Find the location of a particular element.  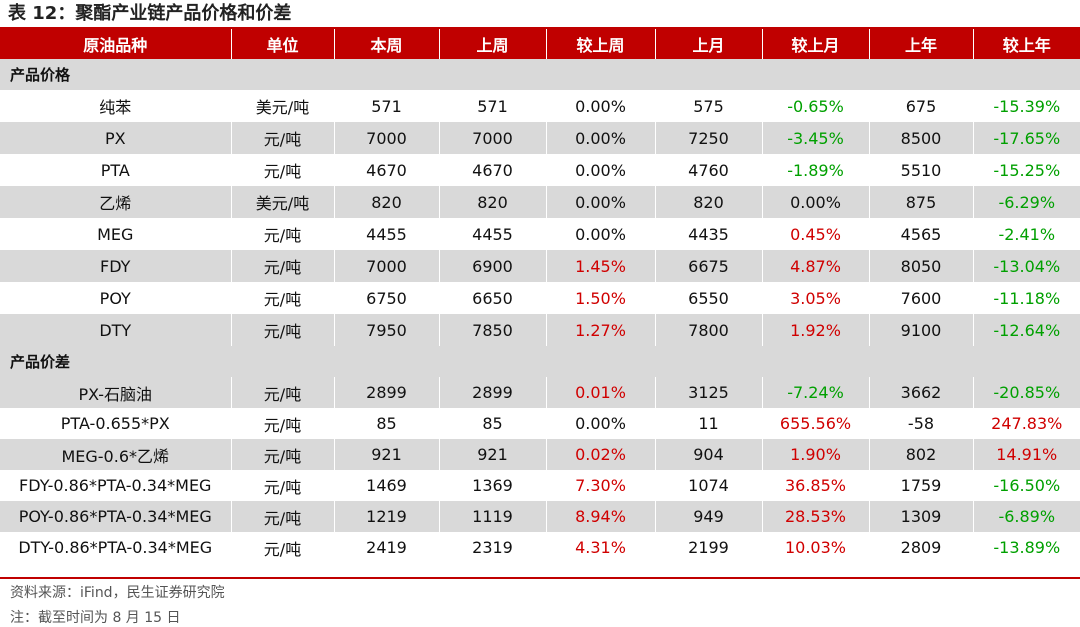

col-header-unit: 单位 is located at coordinates (283, 44).